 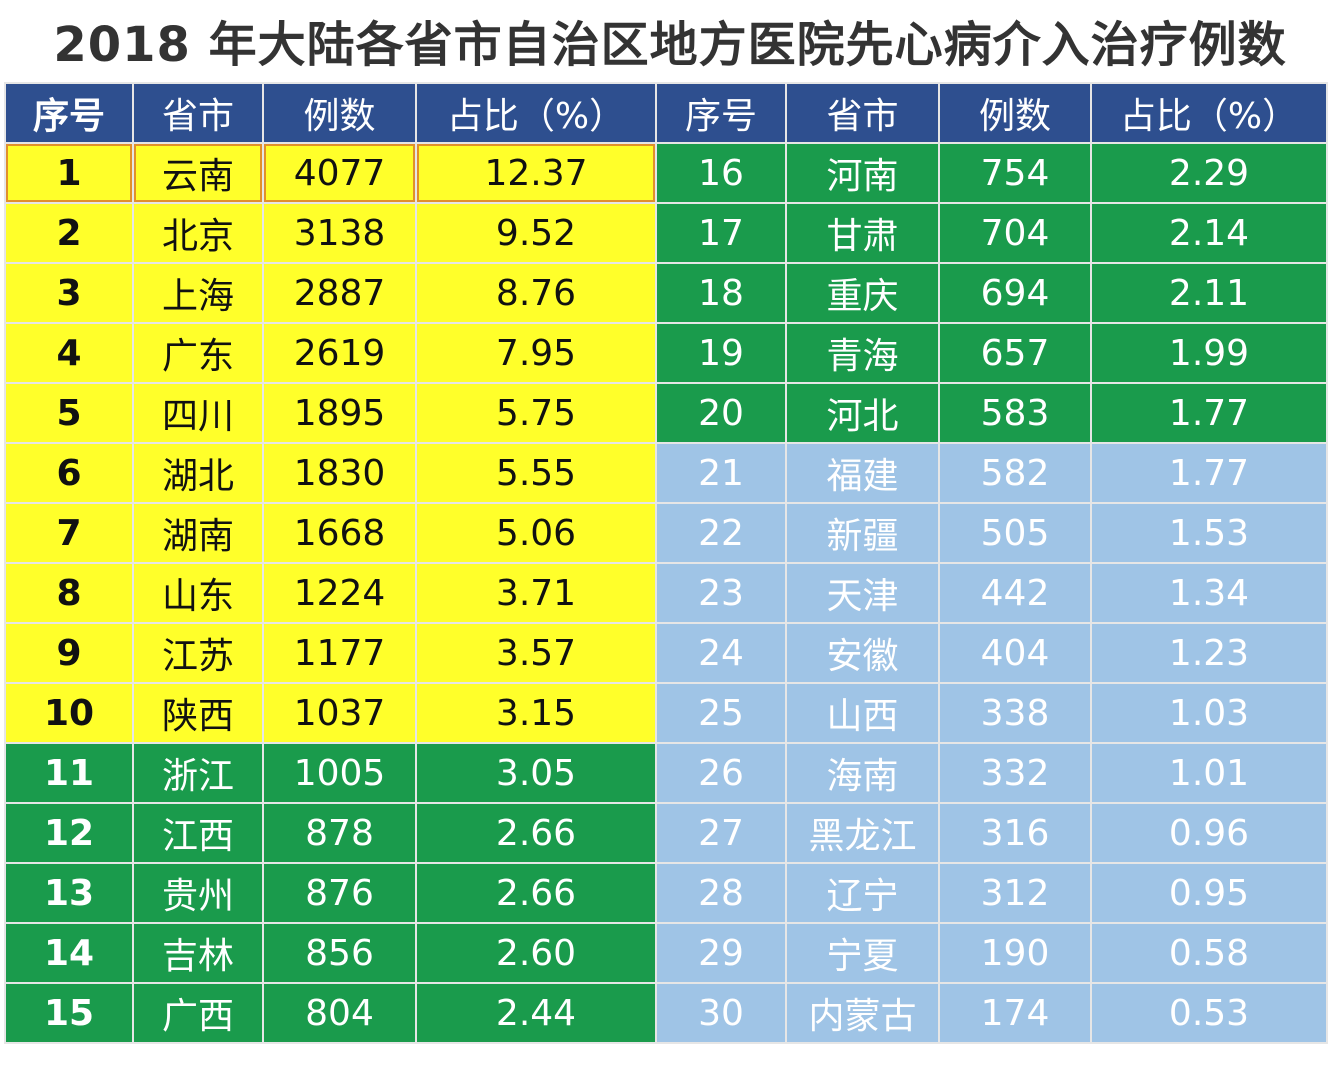 I want to click on percent-cell-2: 2.29, so click(x=1209, y=173).